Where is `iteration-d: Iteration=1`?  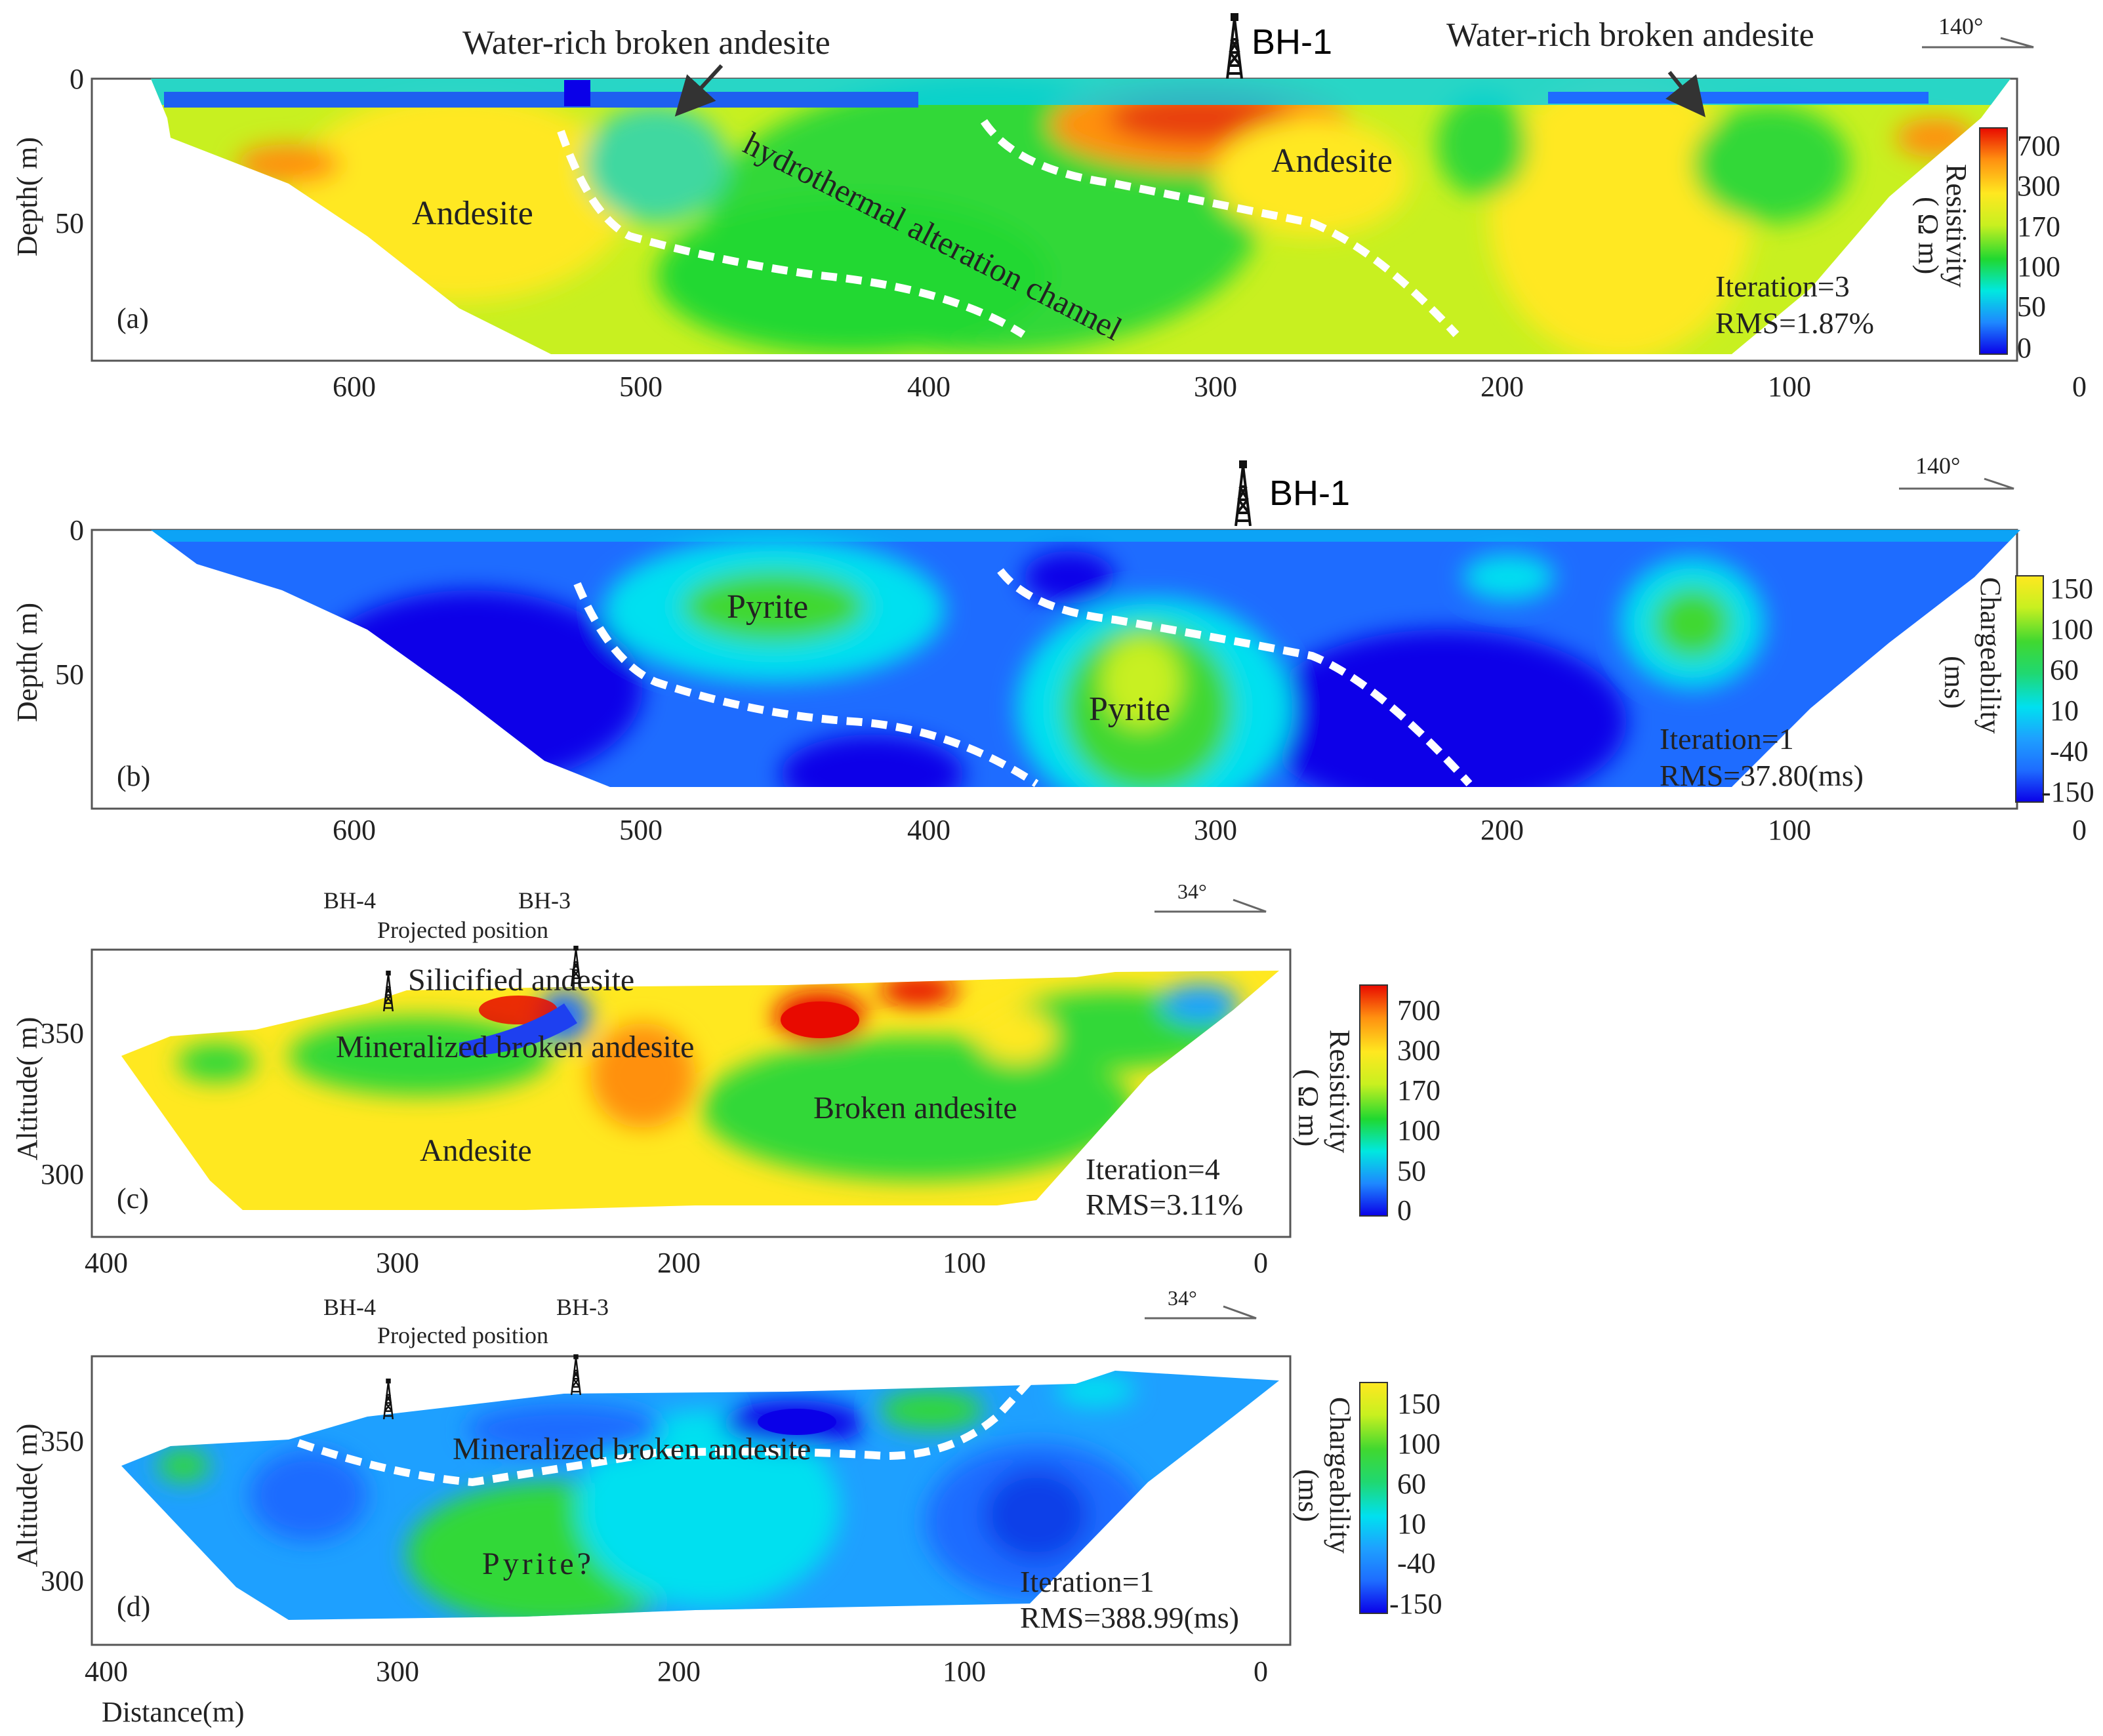
iteration-d: Iteration=1 is located at coordinates (1087, 1581).